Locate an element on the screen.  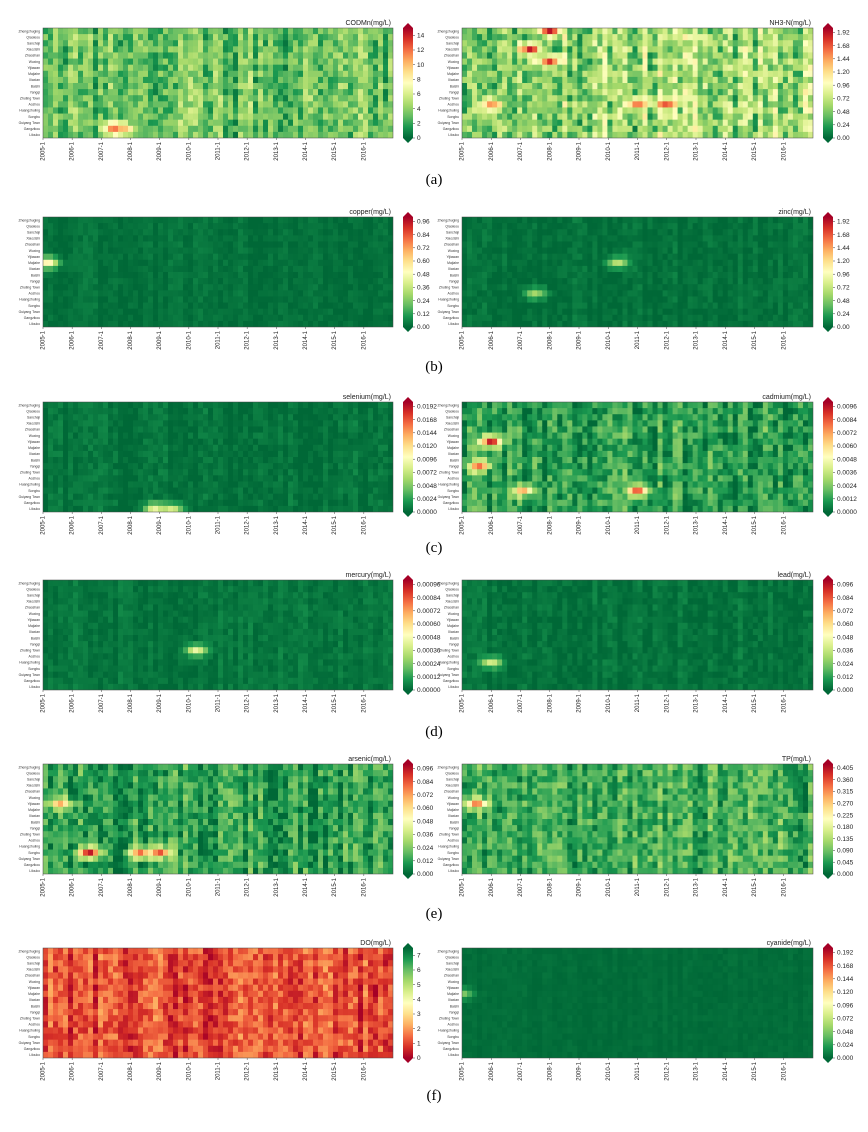
colorbar is located at coordinates (828, 83).